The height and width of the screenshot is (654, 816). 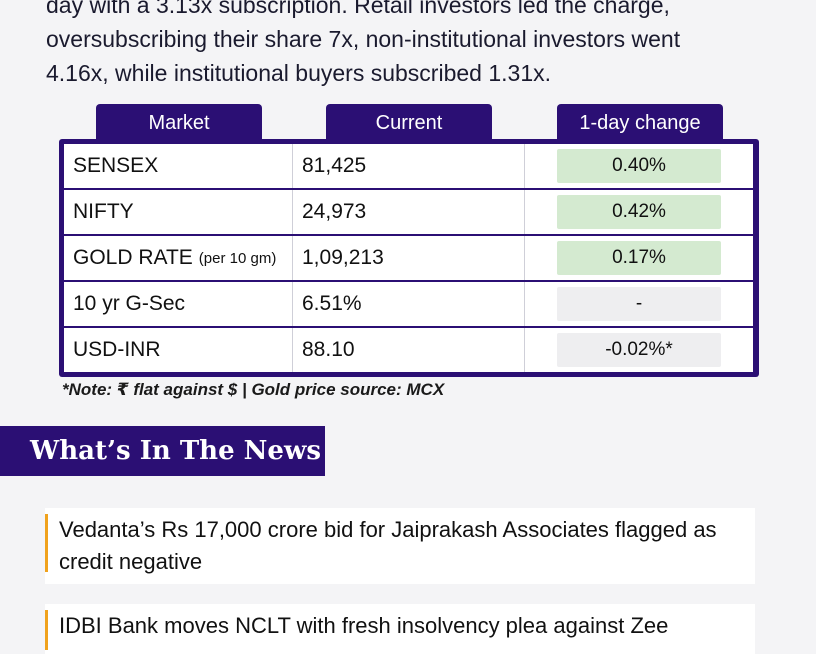 I want to click on market-name: USD-INR, so click(x=178, y=350).